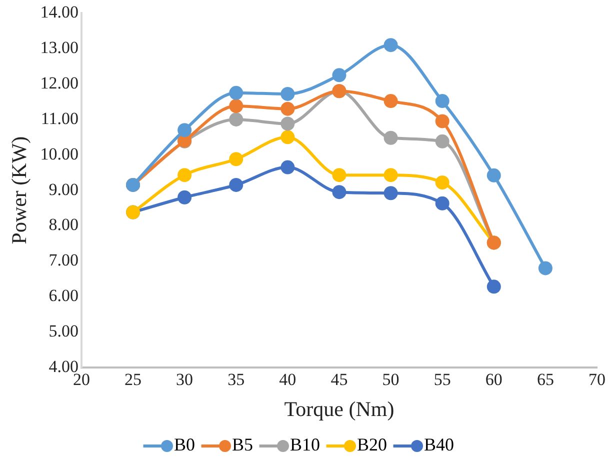 The image size is (609, 465). What do you see at coordinates (63, 260) in the screenshot?
I see `y-tick-label: 7.00` at bounding box center [63, 260].